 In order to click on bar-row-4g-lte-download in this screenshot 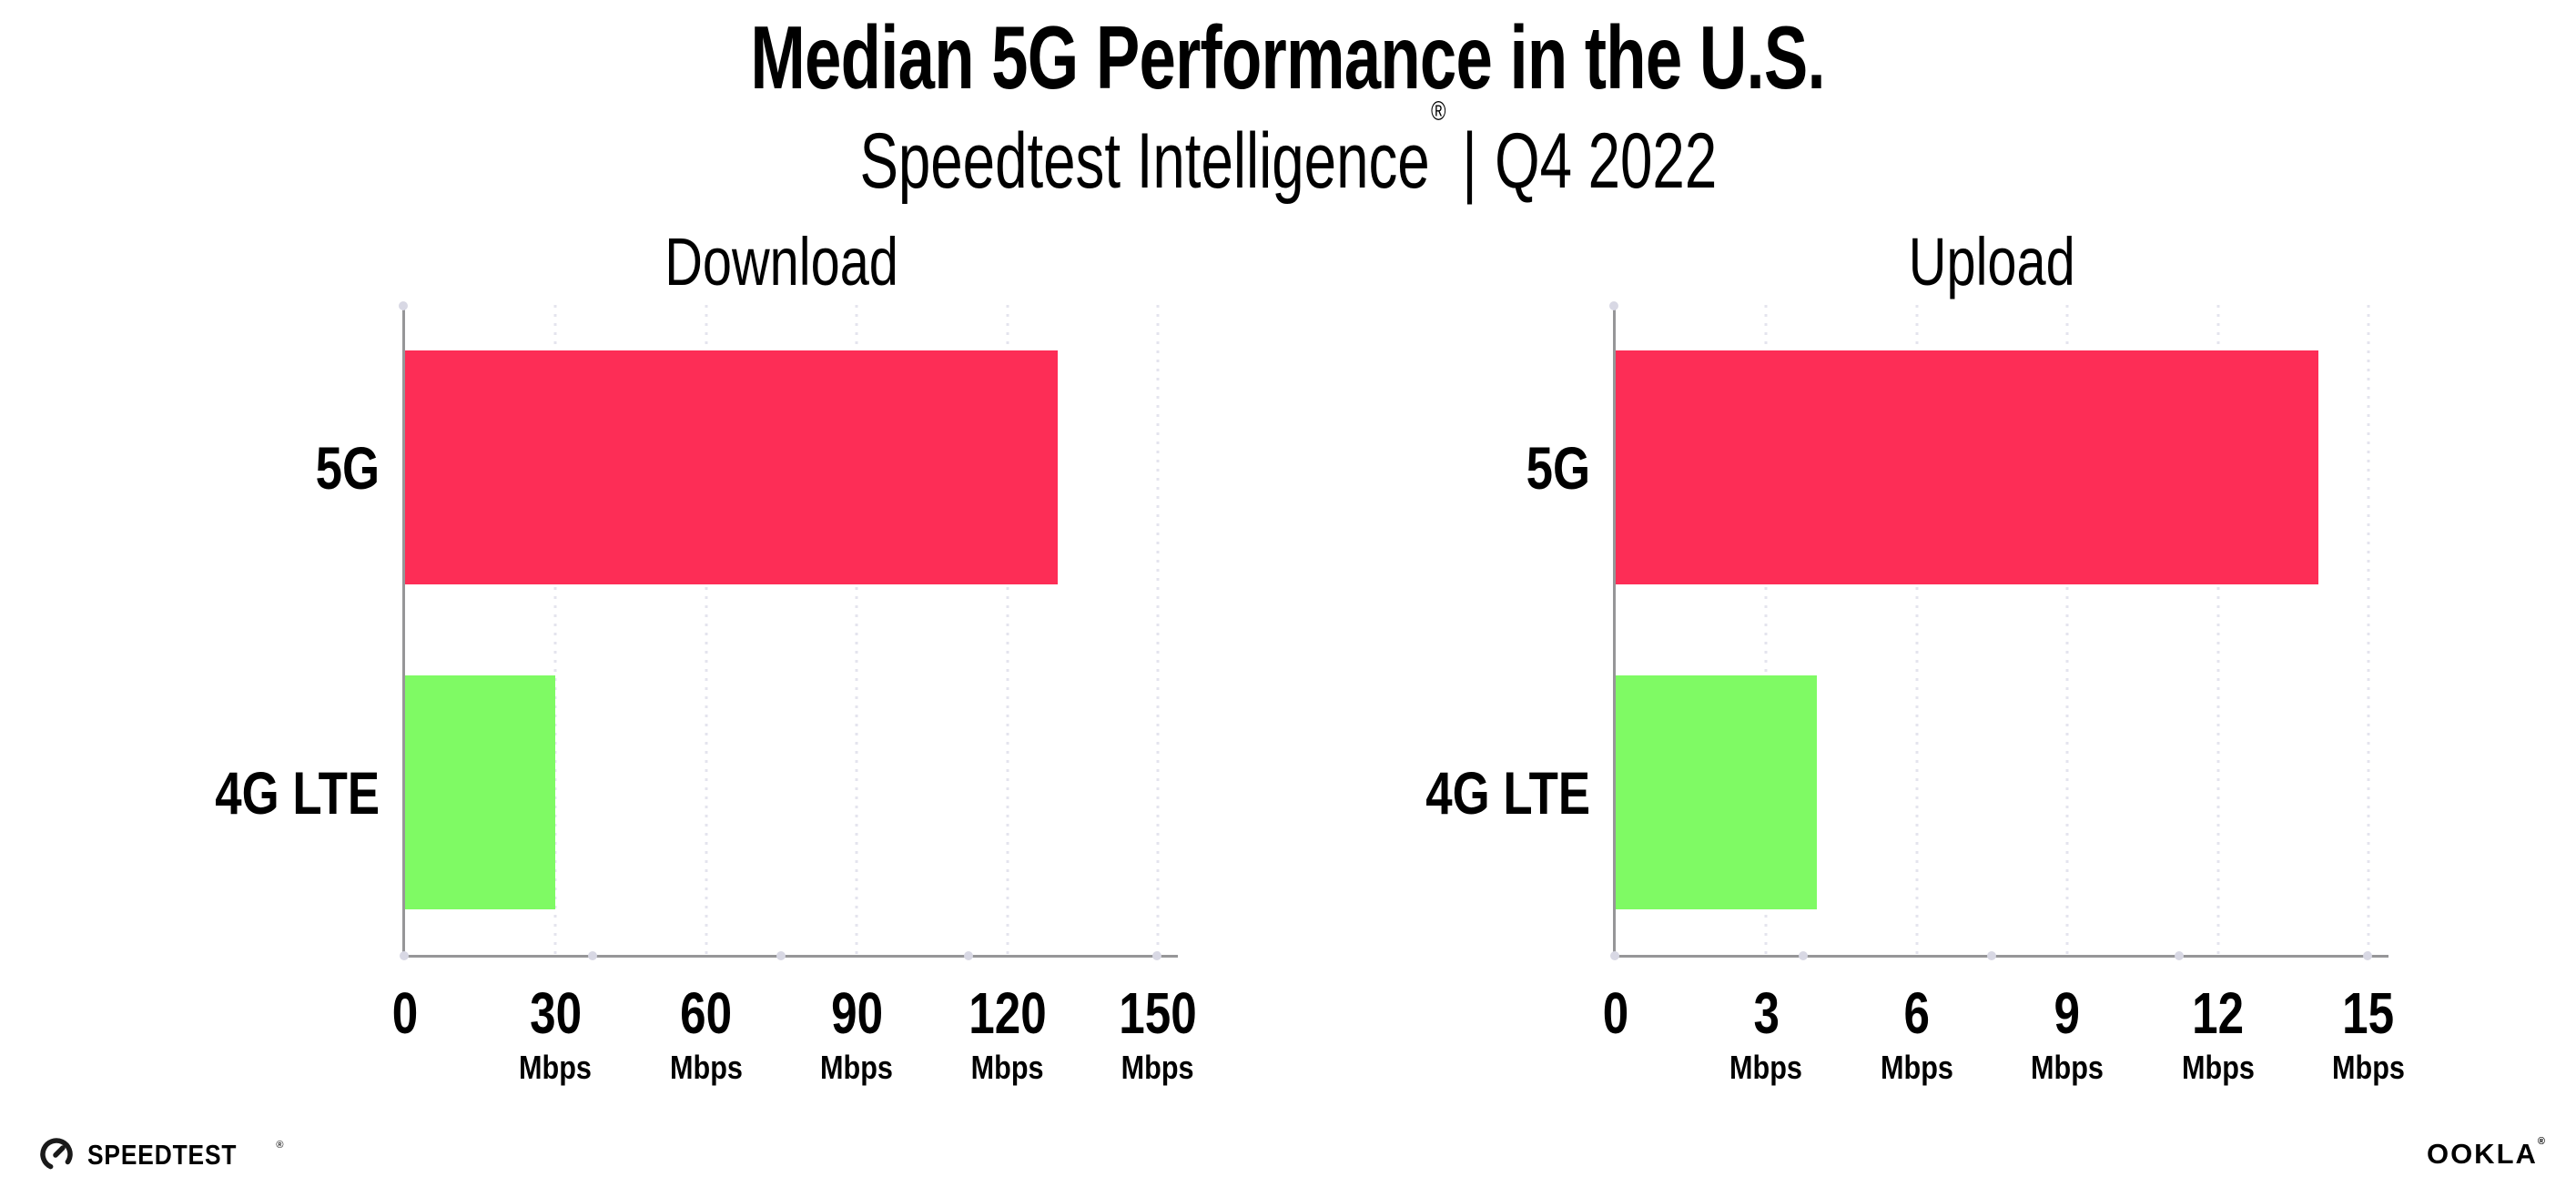, I will do `click(781, 793)`.